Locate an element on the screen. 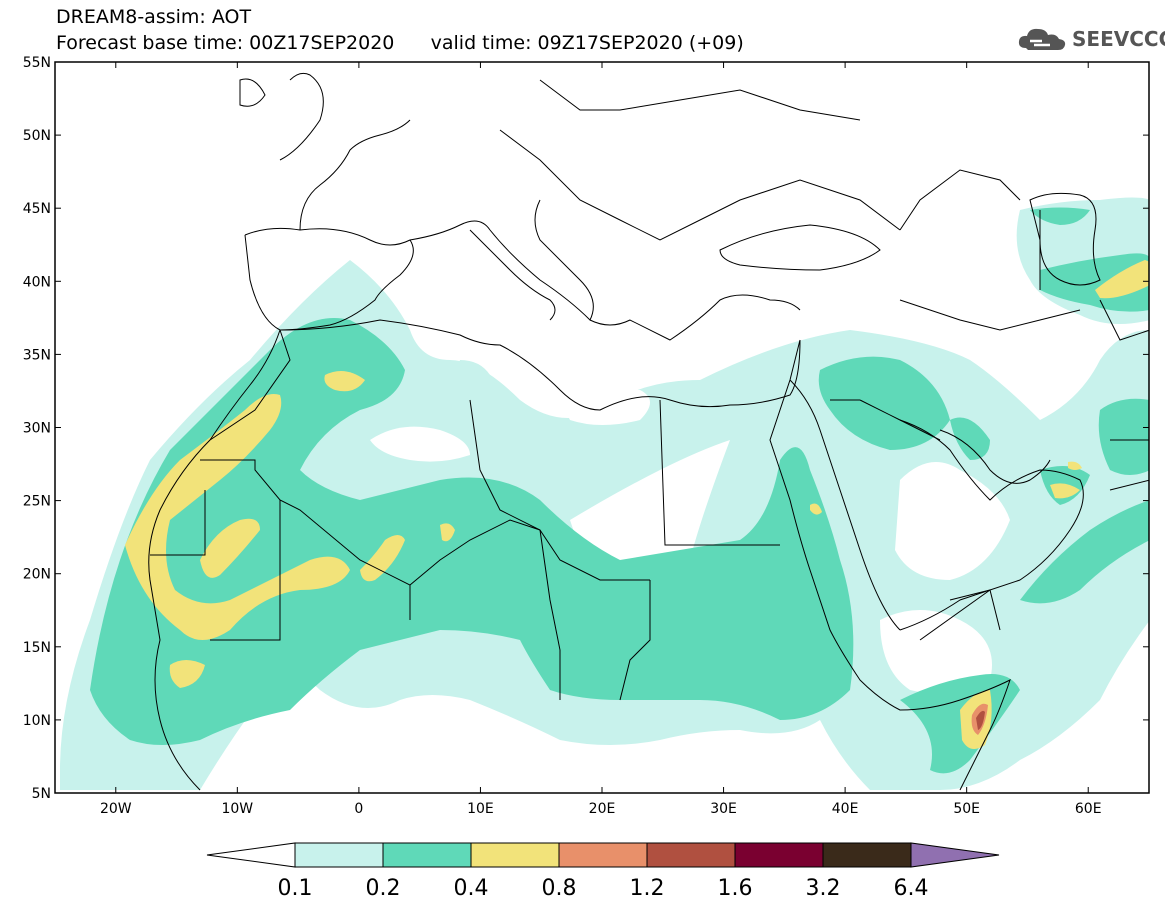  colorbar-label: 3.2 is located at coordinates (823, 888).